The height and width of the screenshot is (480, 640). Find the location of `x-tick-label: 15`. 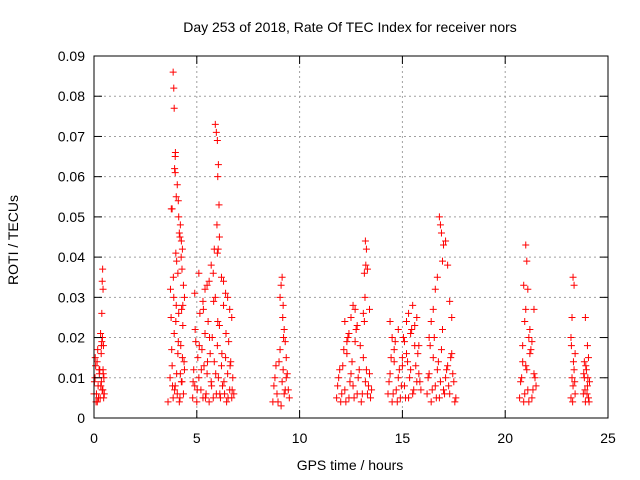

x-tick-label: 15 is located at coordinates (403, 438).